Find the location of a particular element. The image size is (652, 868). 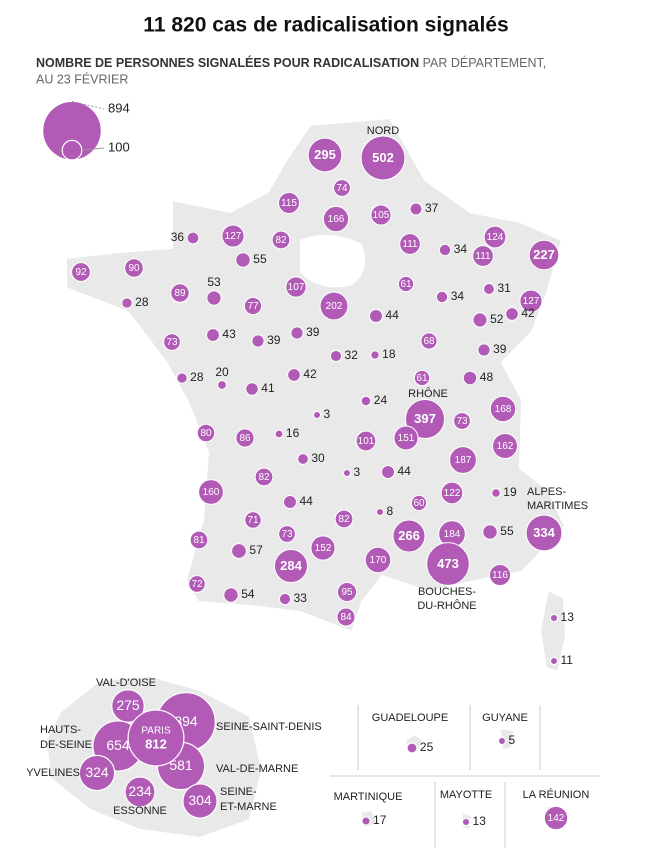

value-label: 13 is located at coordinates (480, 821).